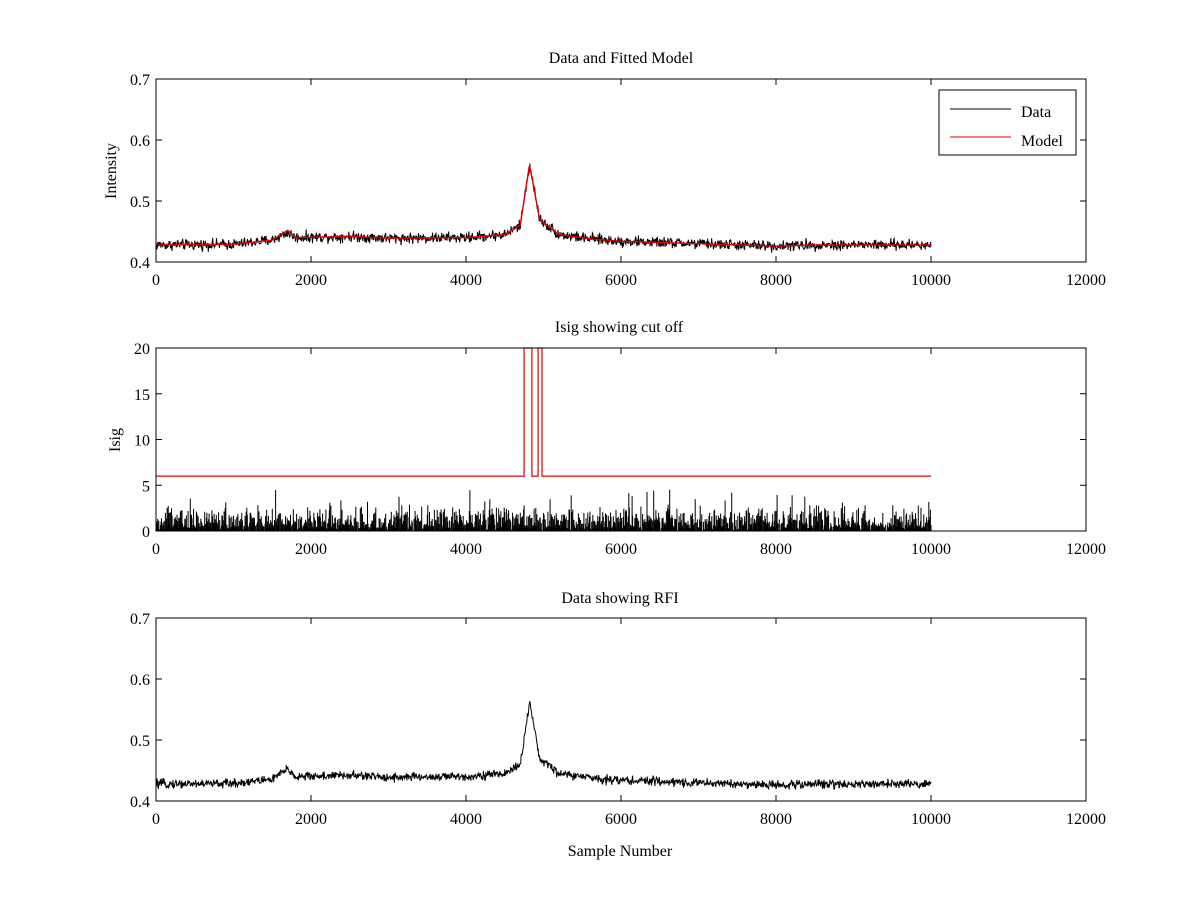 The height and width of the screenshot is (900, 1200). What do you see at coordinates (1086, 819) in the screenshot?
I see `rfi-xtick-label: 12000` at bounding box center [1086, 819].